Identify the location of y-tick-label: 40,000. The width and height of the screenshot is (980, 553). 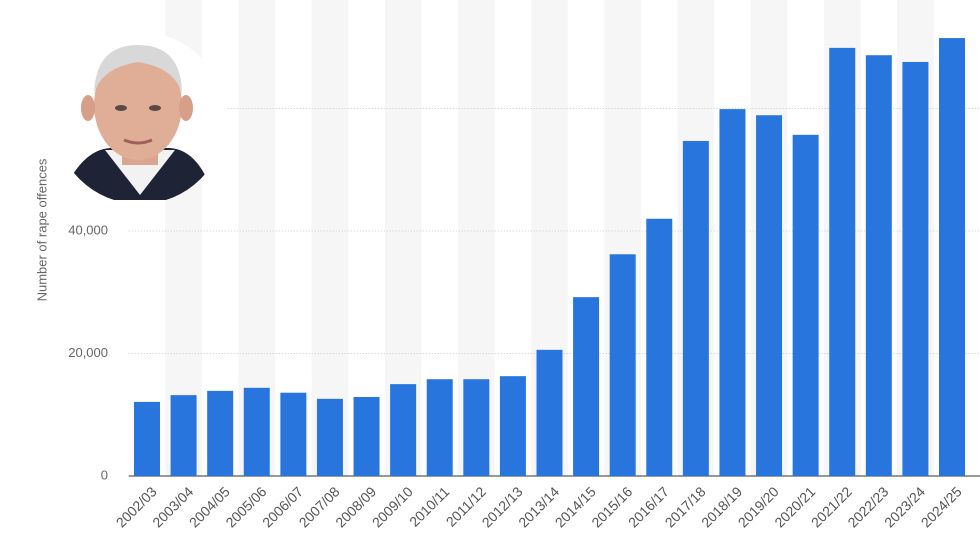
(88, 229).